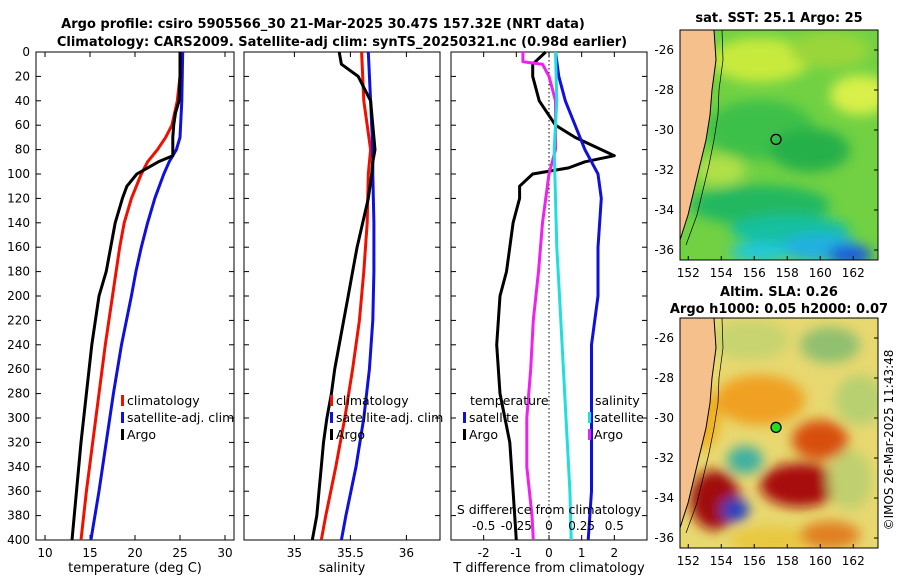 The height and width of the screenshot is (584, 900). I want to click on legend-title-temperature: temperature, so click(509, 400).